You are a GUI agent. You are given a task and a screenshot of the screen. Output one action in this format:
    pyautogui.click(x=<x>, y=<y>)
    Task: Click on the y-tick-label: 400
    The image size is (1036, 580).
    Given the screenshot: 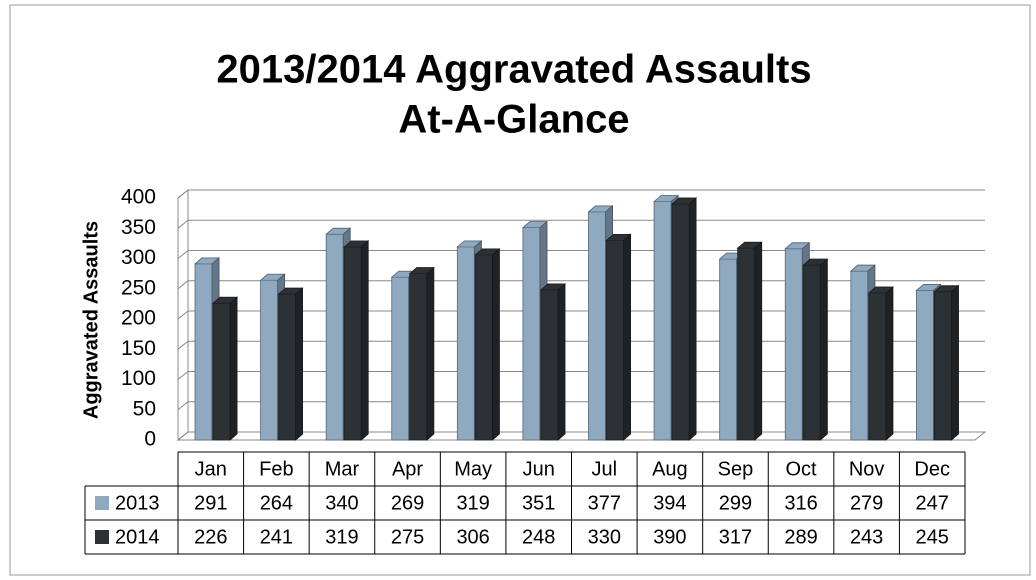 What is the action you would take?
    pyautogui.click(x=138, y=197)
    